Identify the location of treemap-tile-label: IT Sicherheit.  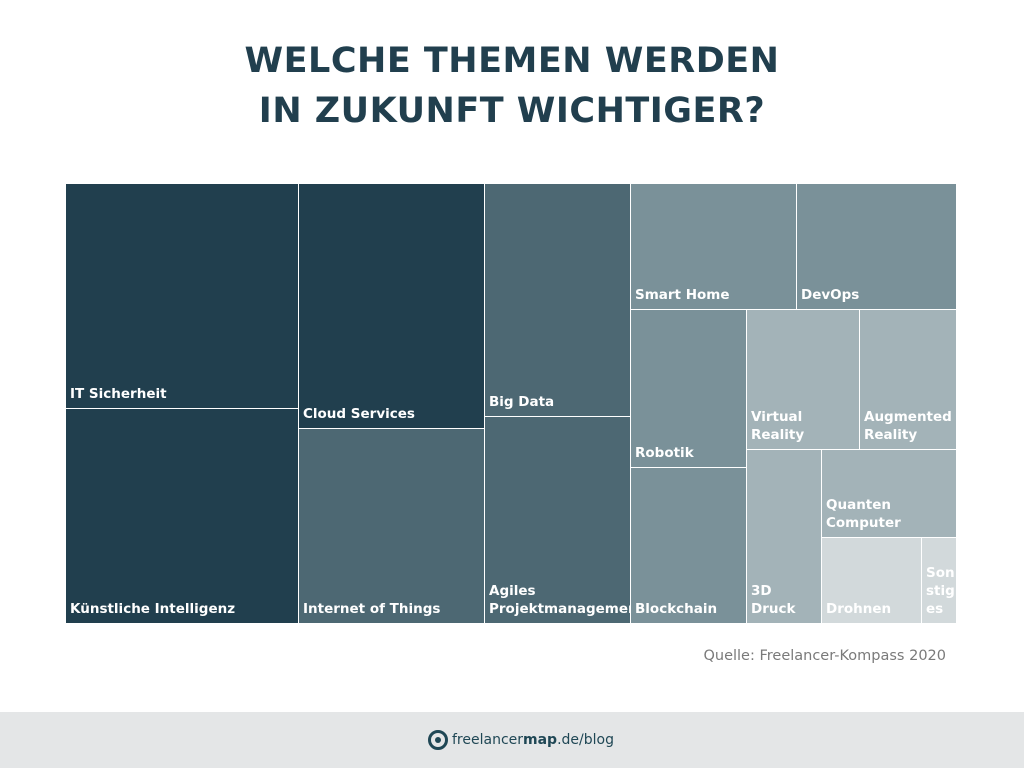
(118, 394).